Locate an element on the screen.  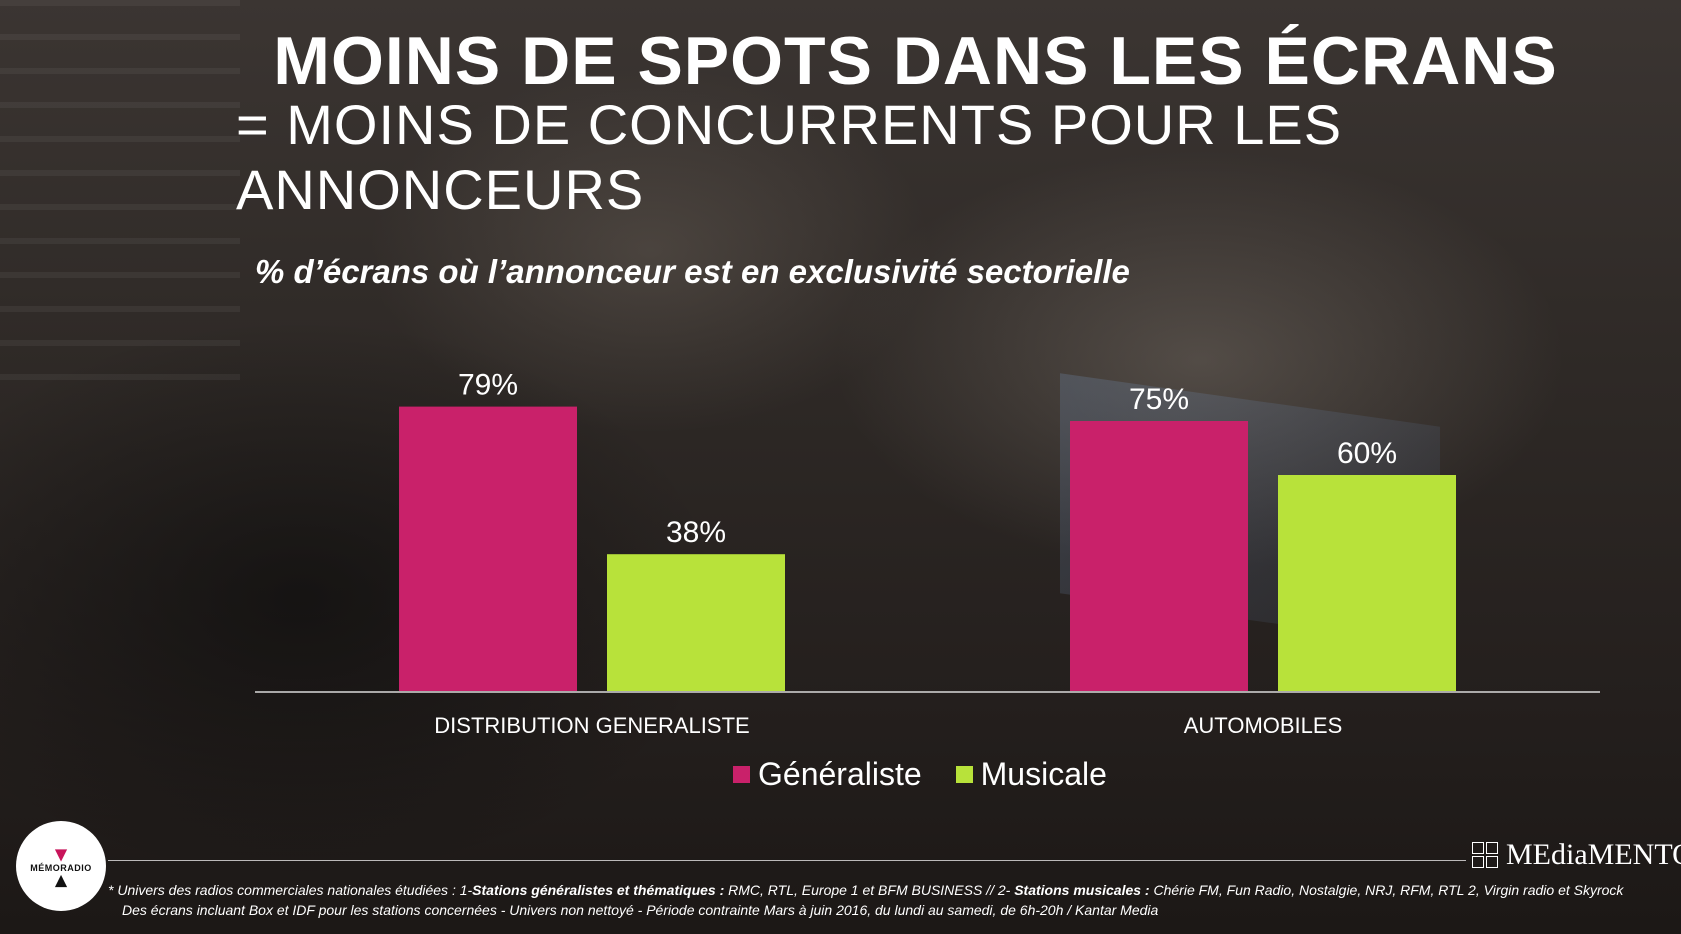
legend-swatch-generaliste is located at coordinates (741, 774).